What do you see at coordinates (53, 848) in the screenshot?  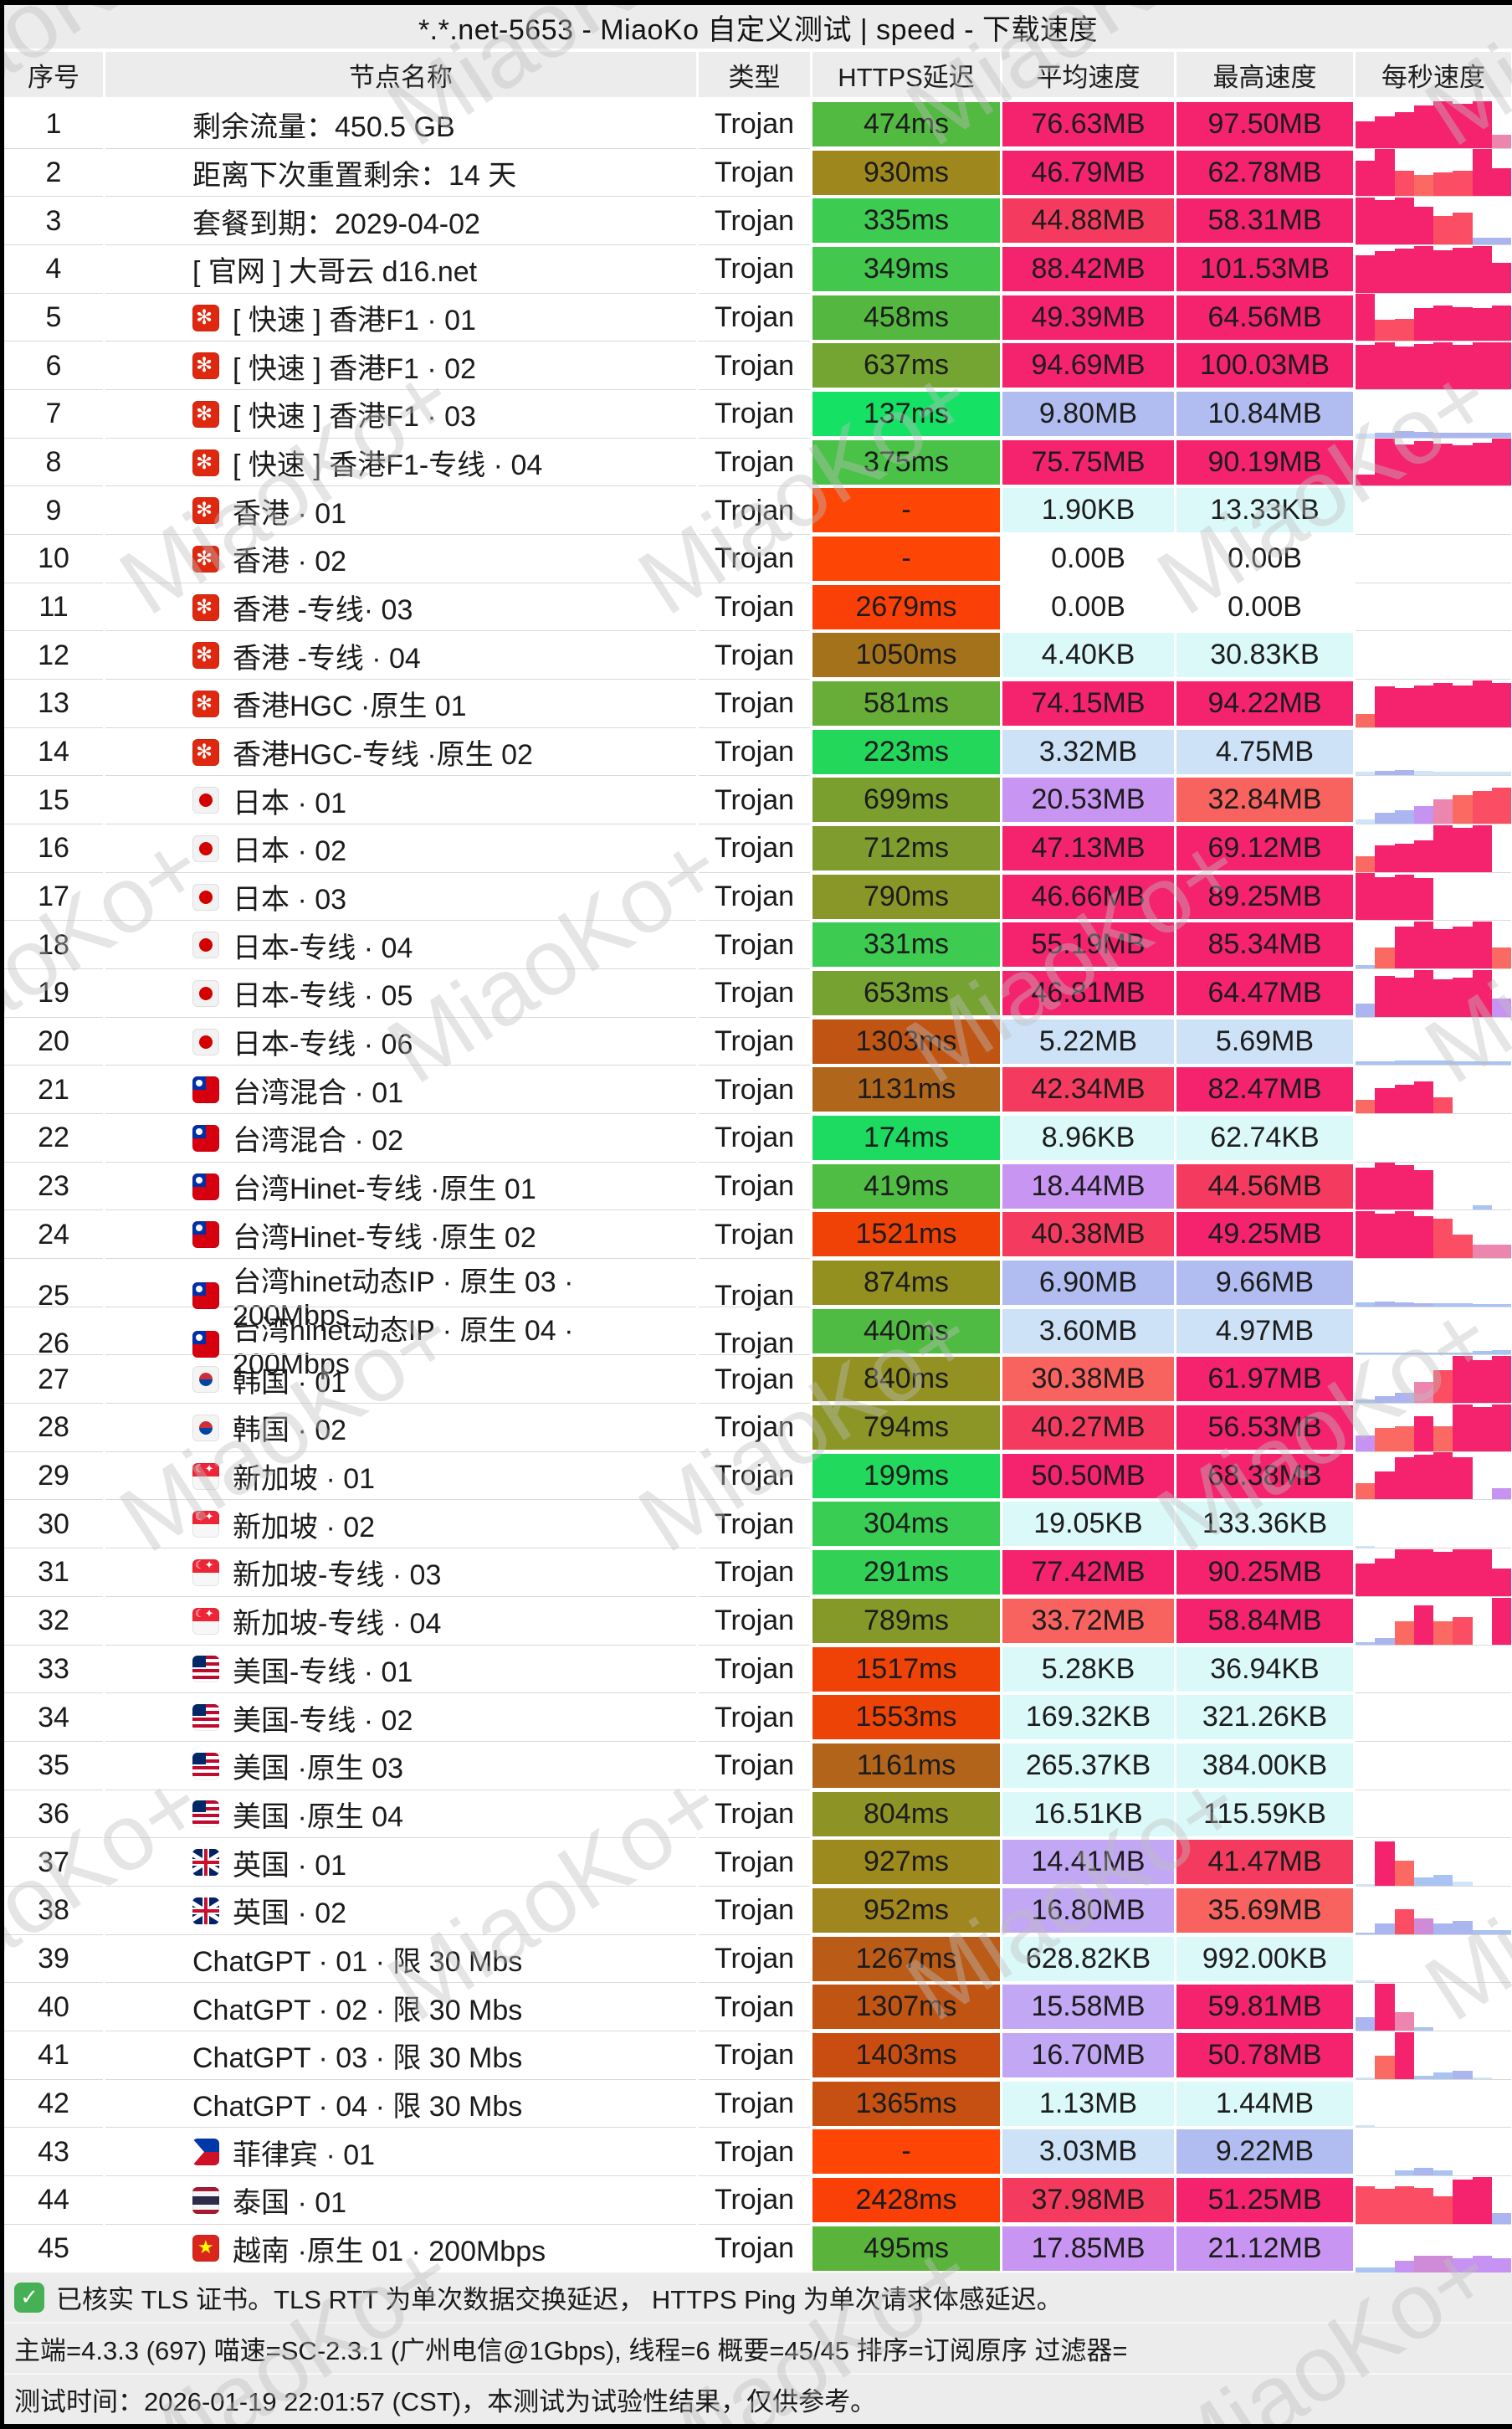 I see `row-index: 16` at bounding box center [53, 848].